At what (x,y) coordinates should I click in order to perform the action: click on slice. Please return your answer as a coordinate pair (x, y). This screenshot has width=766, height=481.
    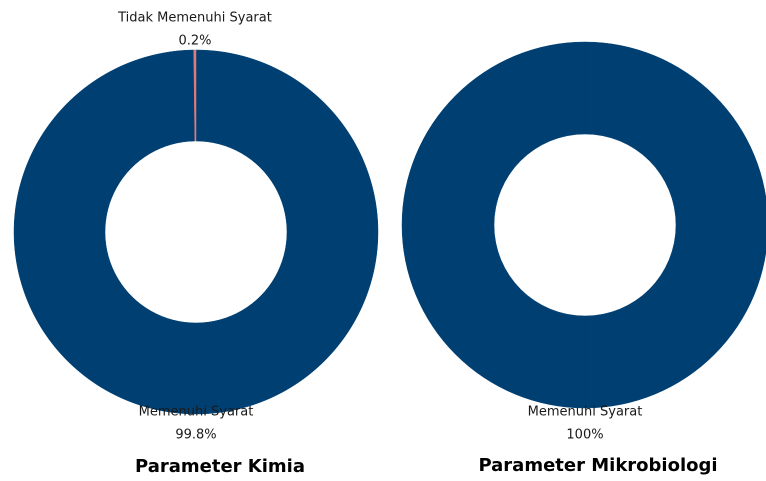
    Looking at the image, I should click on (195, 95).